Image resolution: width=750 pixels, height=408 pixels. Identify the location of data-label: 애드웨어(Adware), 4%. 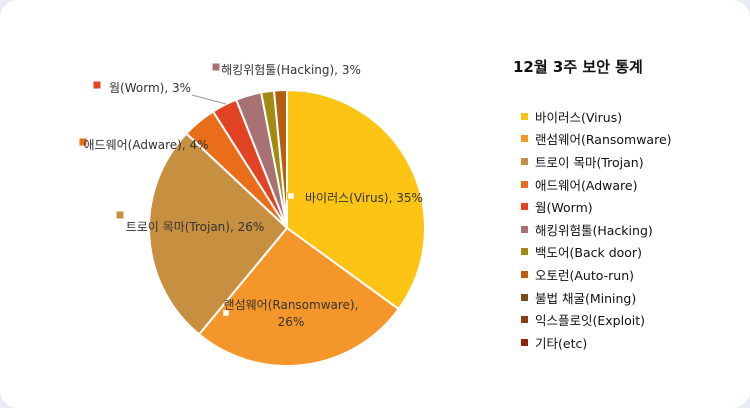
(145, 145).